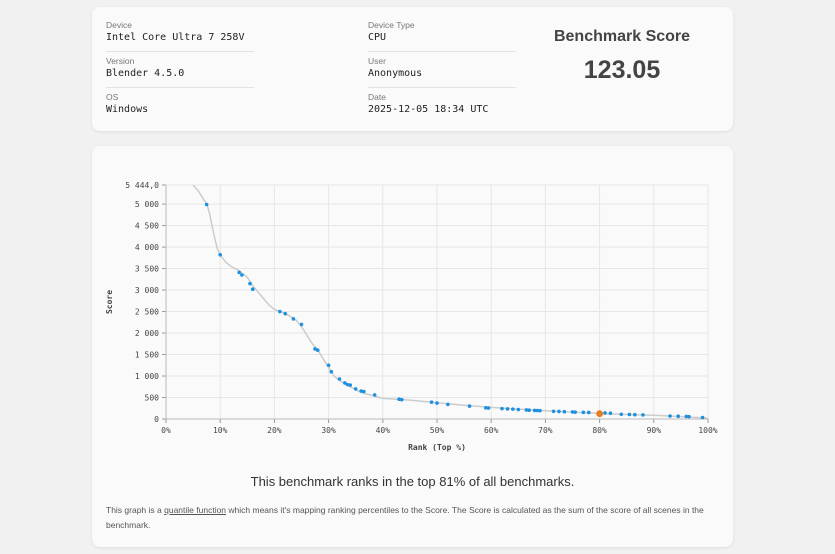 Image resolution: width=835 pixels, height=554 pixels. Describe the element at coordinates (127, 109) in the screenshot. I see `os-value: Windows` at that location.